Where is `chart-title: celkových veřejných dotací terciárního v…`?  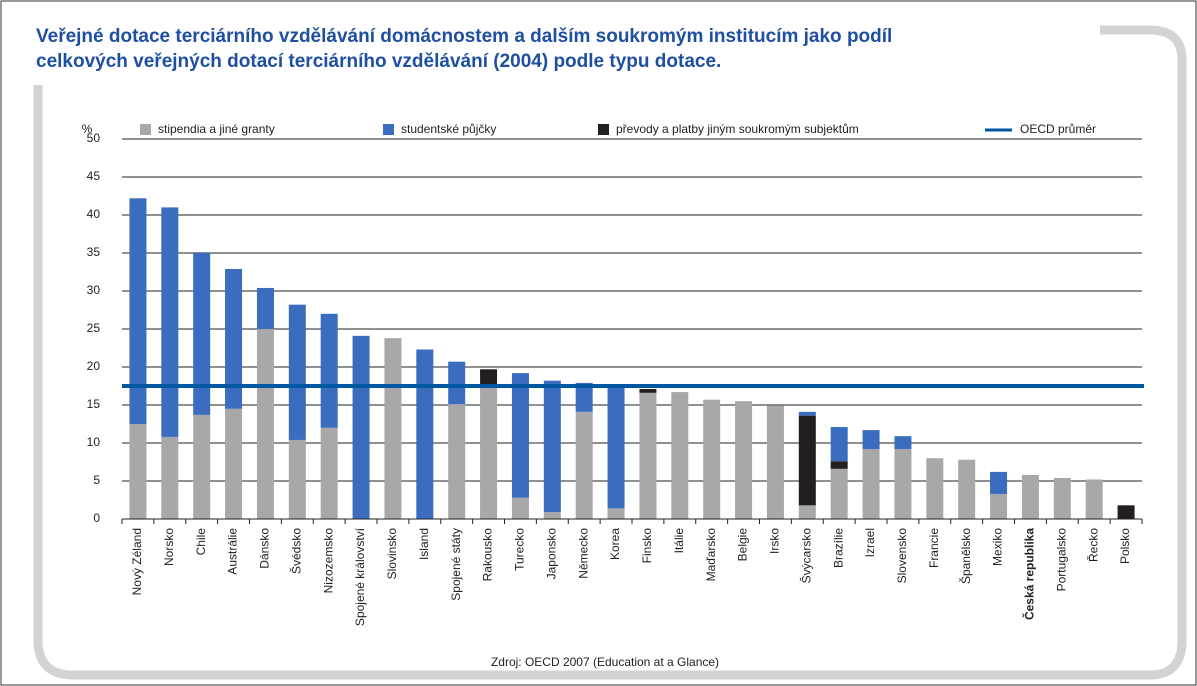 chart-title: celkových veřejných dotací terciárního v… is located at coordinates (378, 61).